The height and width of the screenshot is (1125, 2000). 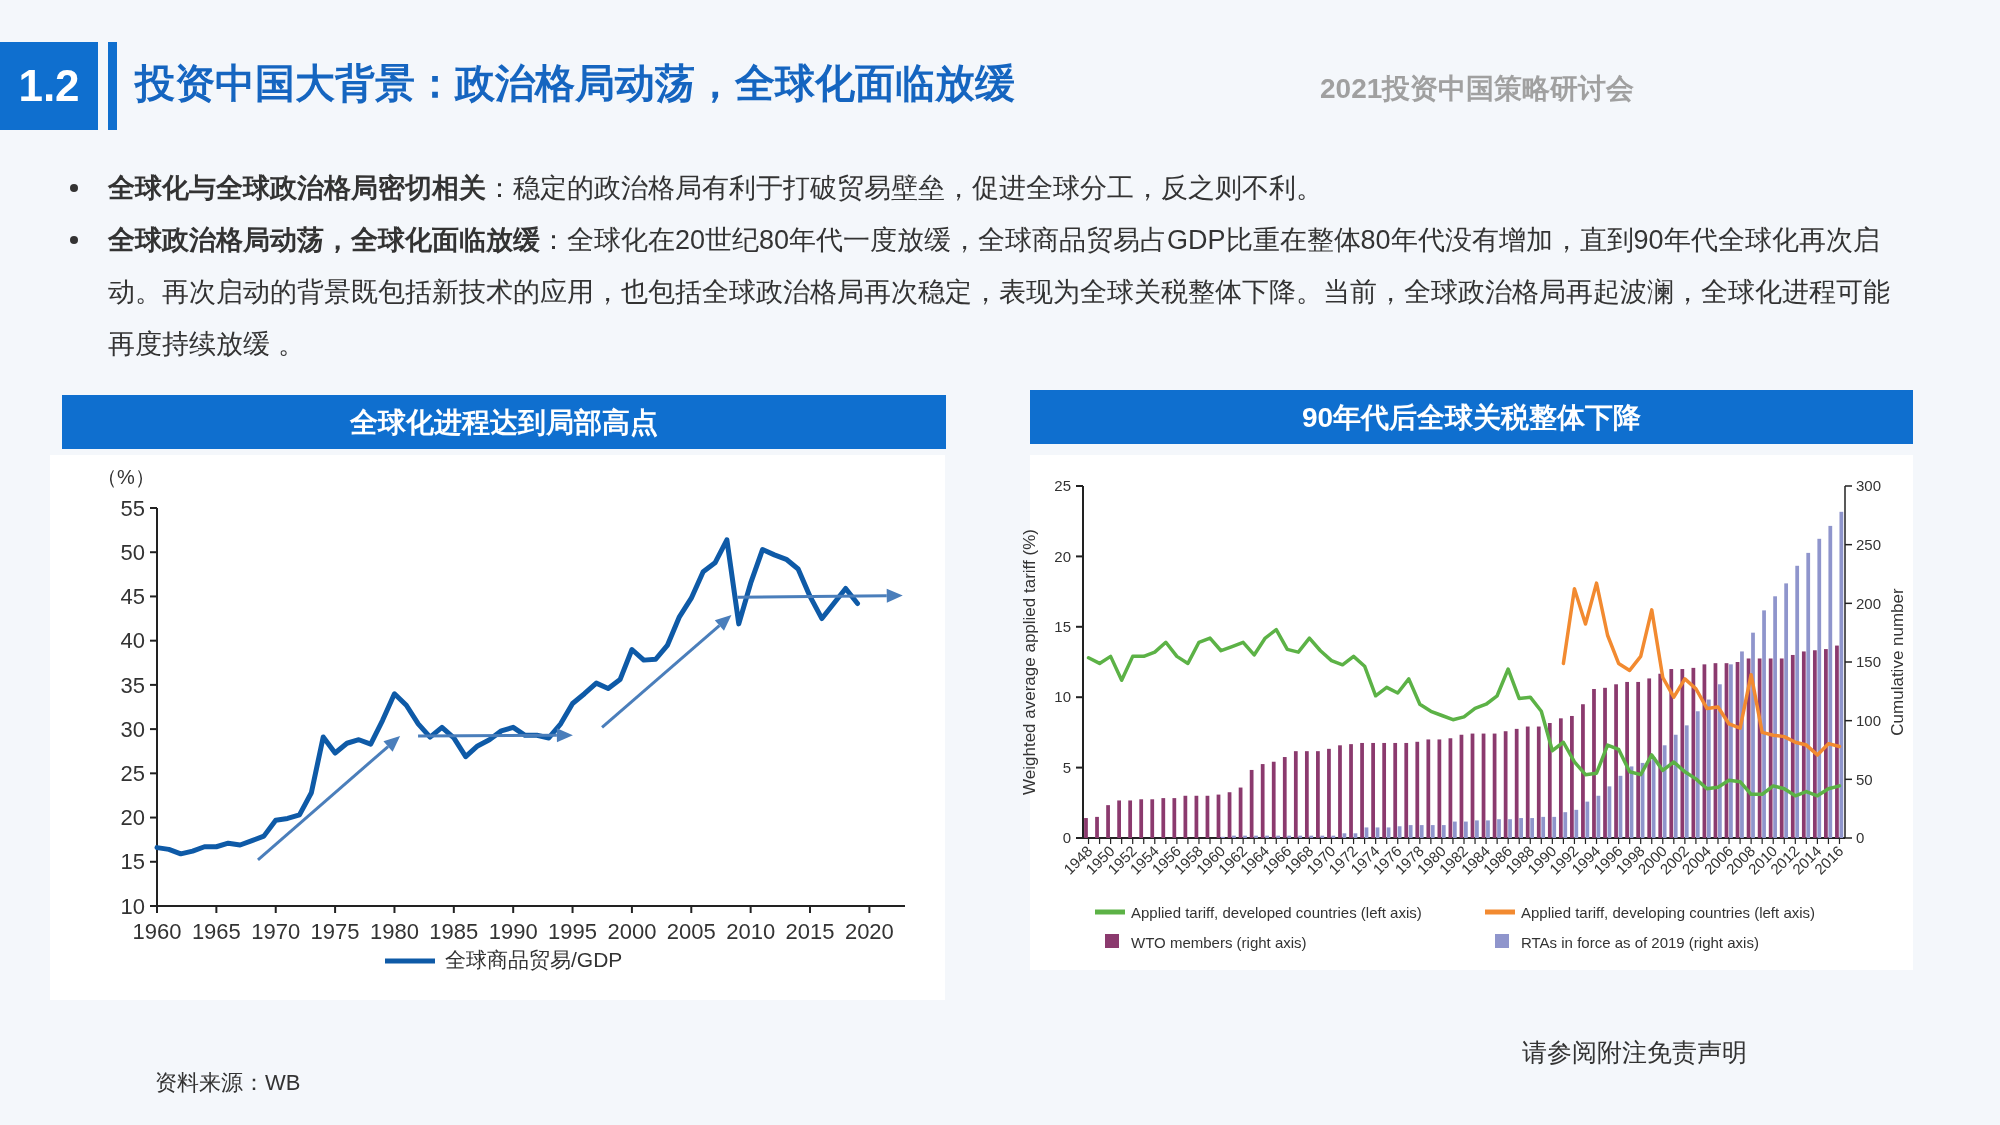 I want to click on x-tick-label: 2015, so click(x=810, y=931).